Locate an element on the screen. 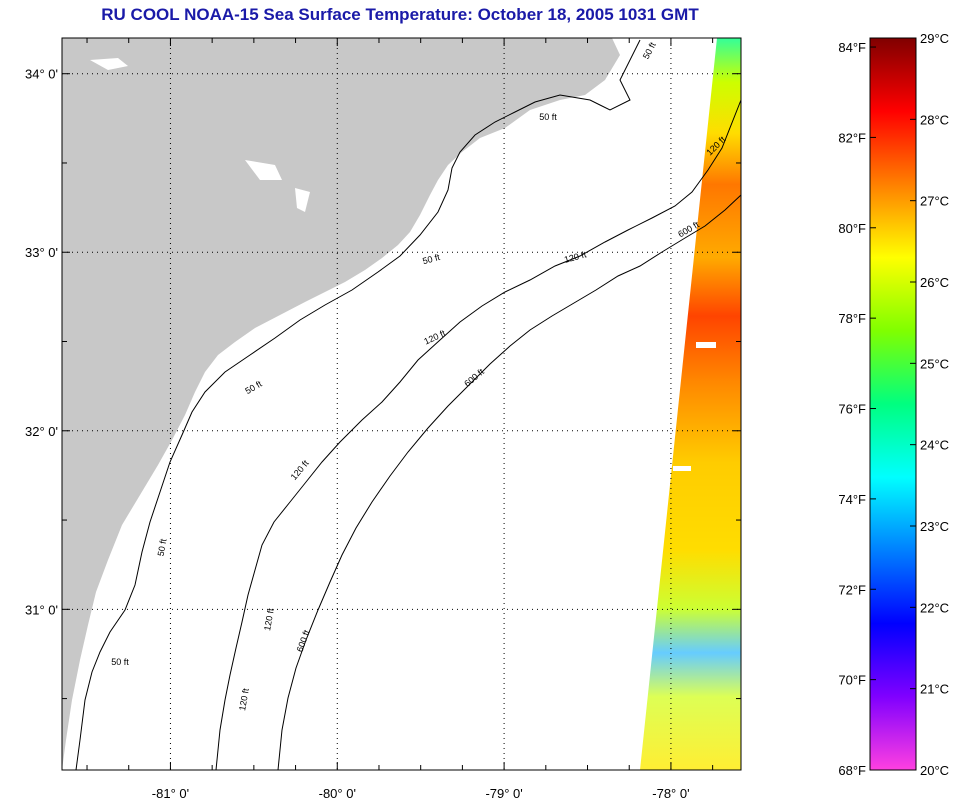 The height and width of the screenshot is (801, 968). lon-tick-label: -81° 0' is located at coordinates (170, 793).